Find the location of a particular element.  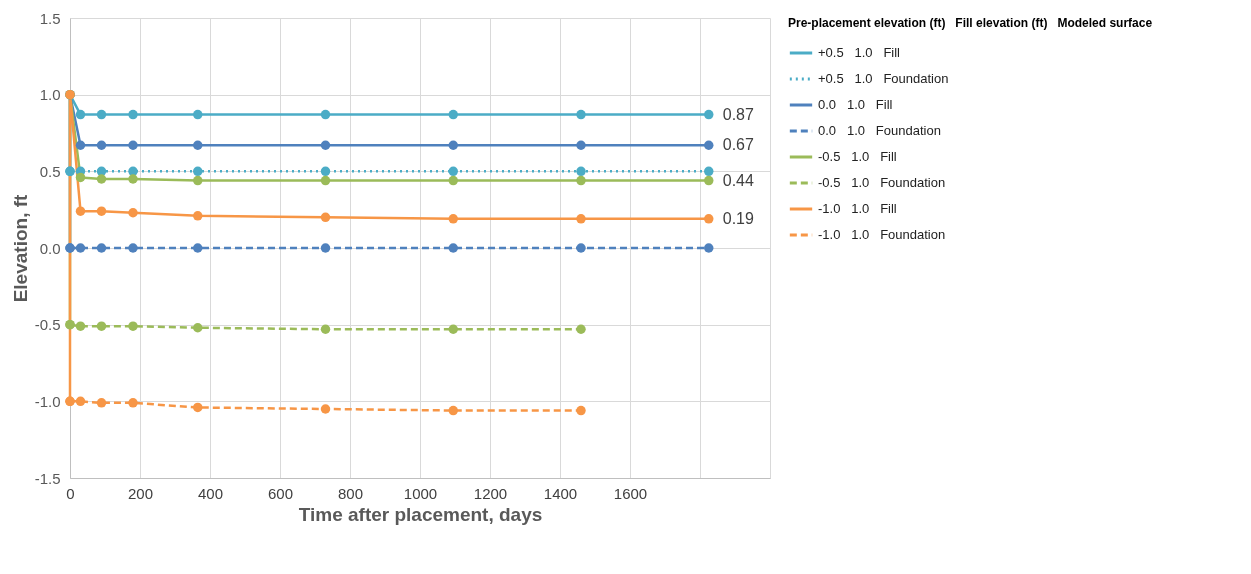

x-tick-label: 1600 is located at coordinates (630, 493).